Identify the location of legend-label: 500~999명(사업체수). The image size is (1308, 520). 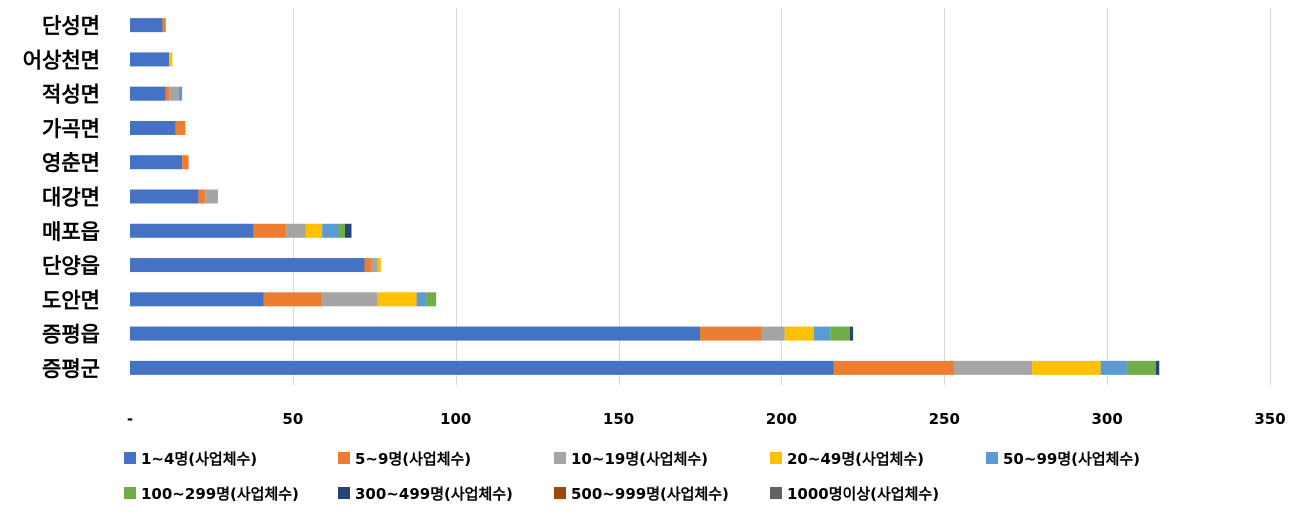
(650, 494).